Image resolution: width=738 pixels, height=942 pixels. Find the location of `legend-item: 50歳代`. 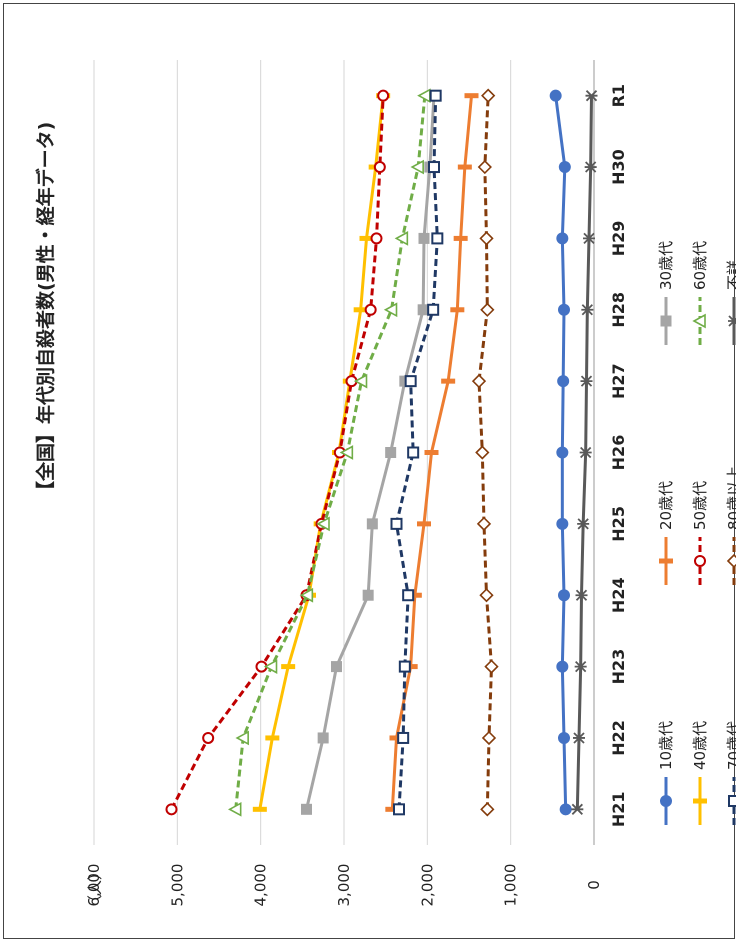

legend-item: 50歳代 is located at coordinates (700, 533).